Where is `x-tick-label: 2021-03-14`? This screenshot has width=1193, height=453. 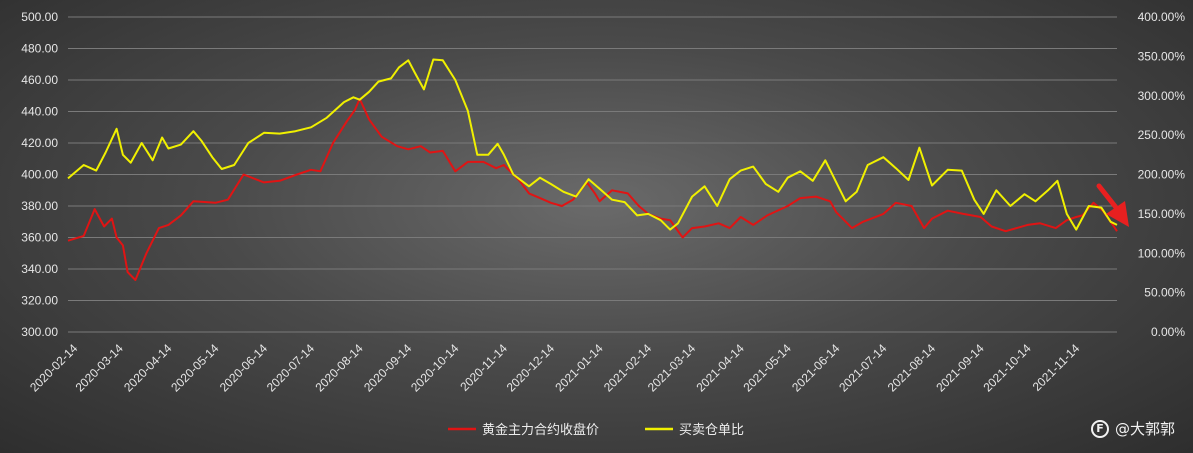
x-tick-label: 2021-03-14 is located at coordinates (672, 368).